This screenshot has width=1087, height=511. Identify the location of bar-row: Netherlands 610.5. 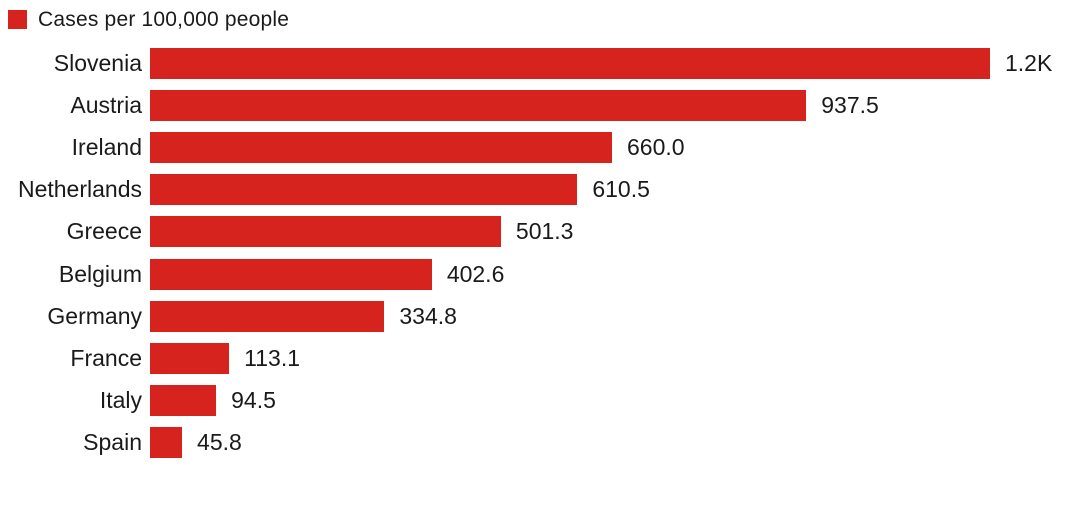
(543, 190).